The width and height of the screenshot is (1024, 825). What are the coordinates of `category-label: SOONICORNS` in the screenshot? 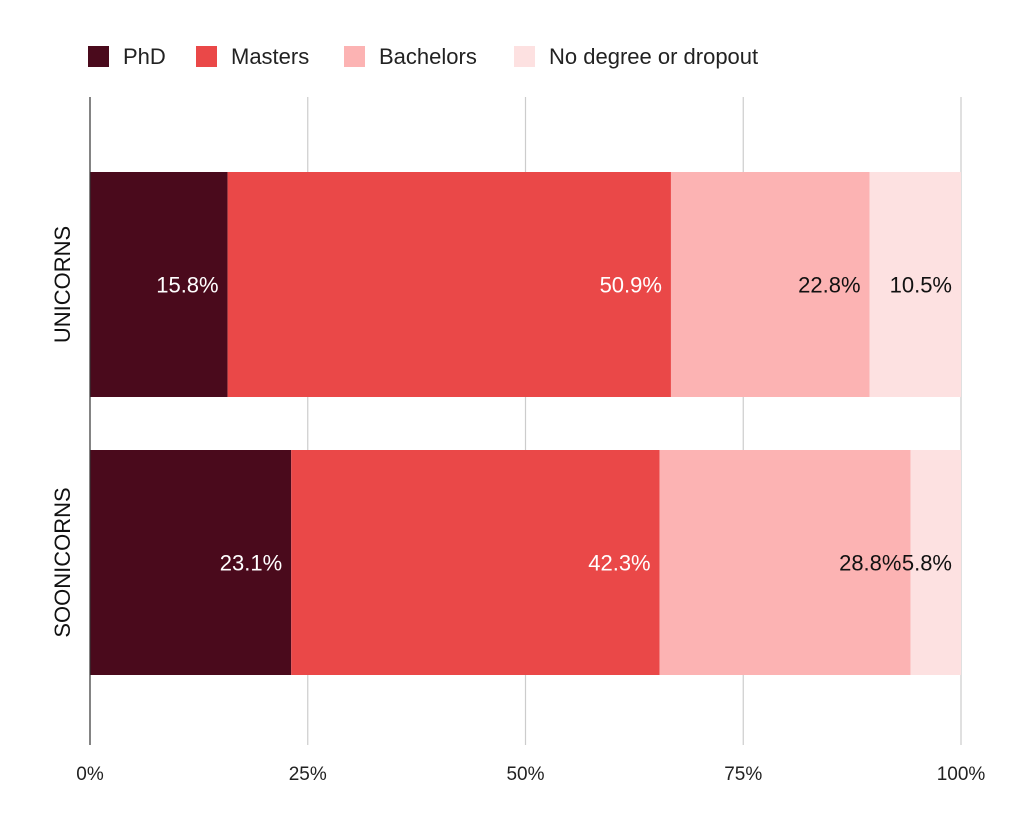 It's located at (62, 562).